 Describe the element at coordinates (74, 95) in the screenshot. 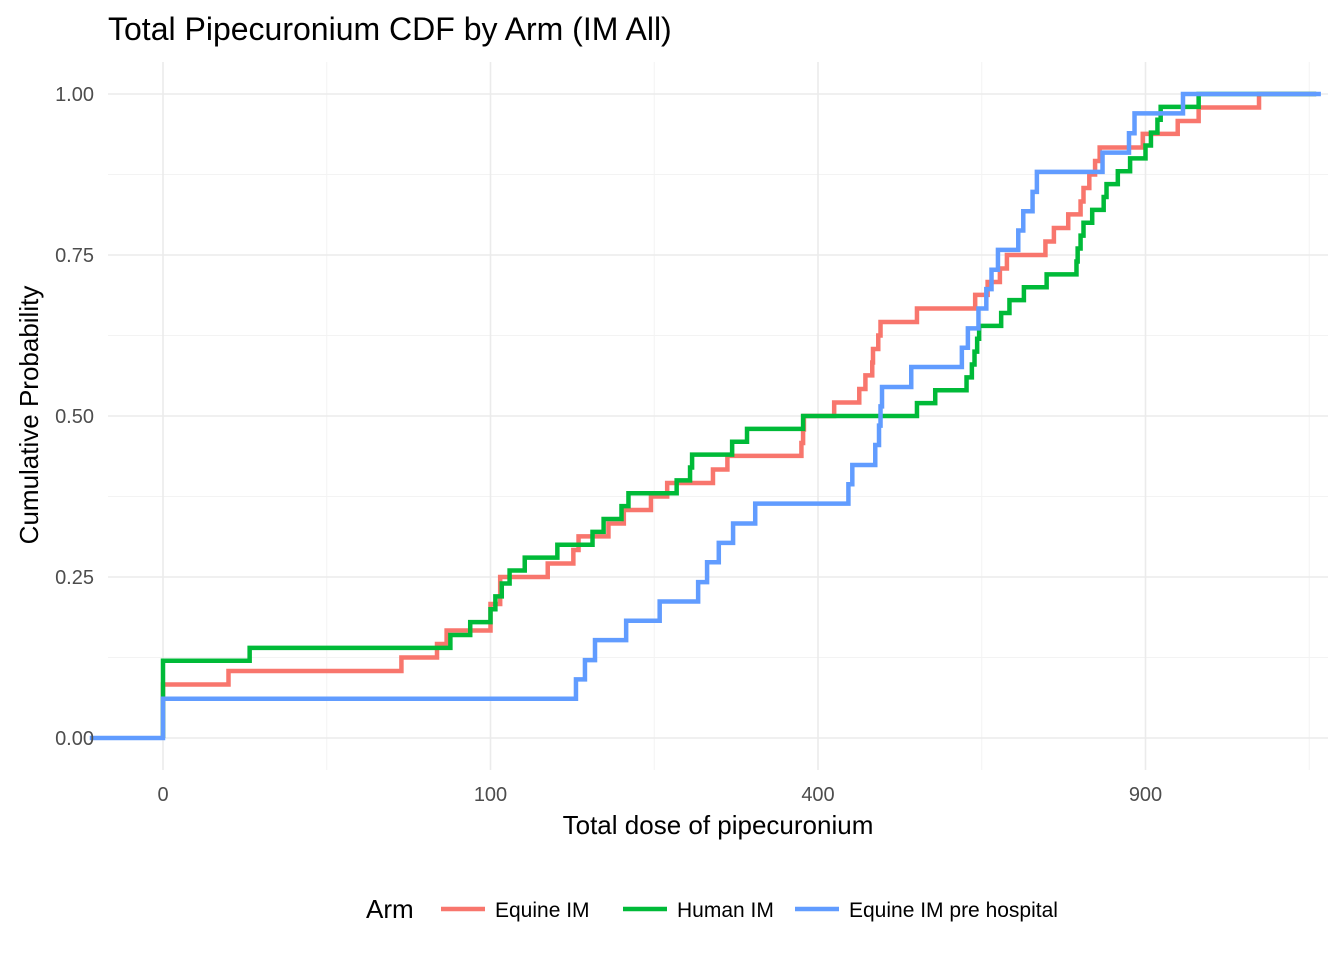

I see `y-tick-label: 1.00` at that location.